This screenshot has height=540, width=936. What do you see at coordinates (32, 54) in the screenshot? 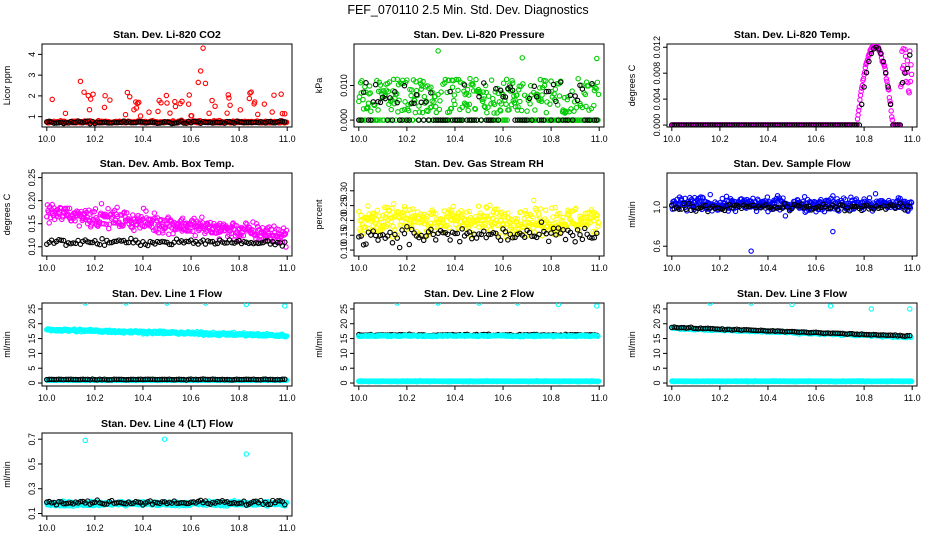
I see `y-tick-label: 4` at bounding box center [32, 54].